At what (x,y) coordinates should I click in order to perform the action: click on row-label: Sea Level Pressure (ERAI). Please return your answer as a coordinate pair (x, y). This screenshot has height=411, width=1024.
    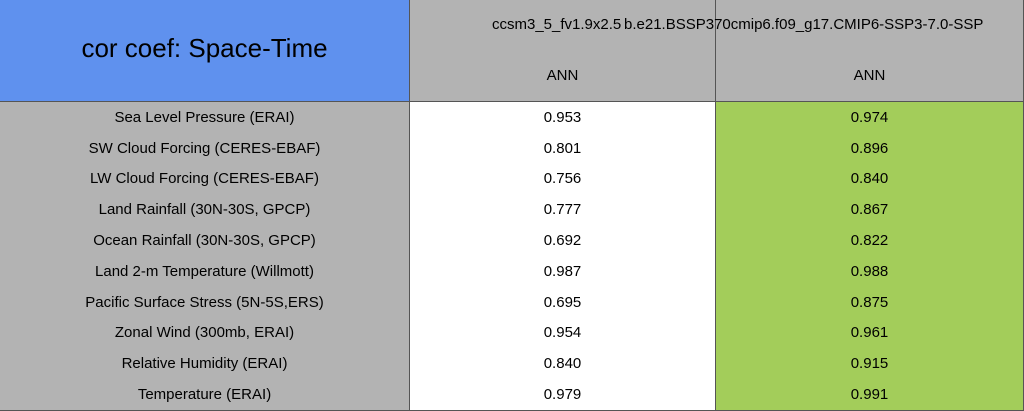
    Looking at the image, I should click on (205, 118).